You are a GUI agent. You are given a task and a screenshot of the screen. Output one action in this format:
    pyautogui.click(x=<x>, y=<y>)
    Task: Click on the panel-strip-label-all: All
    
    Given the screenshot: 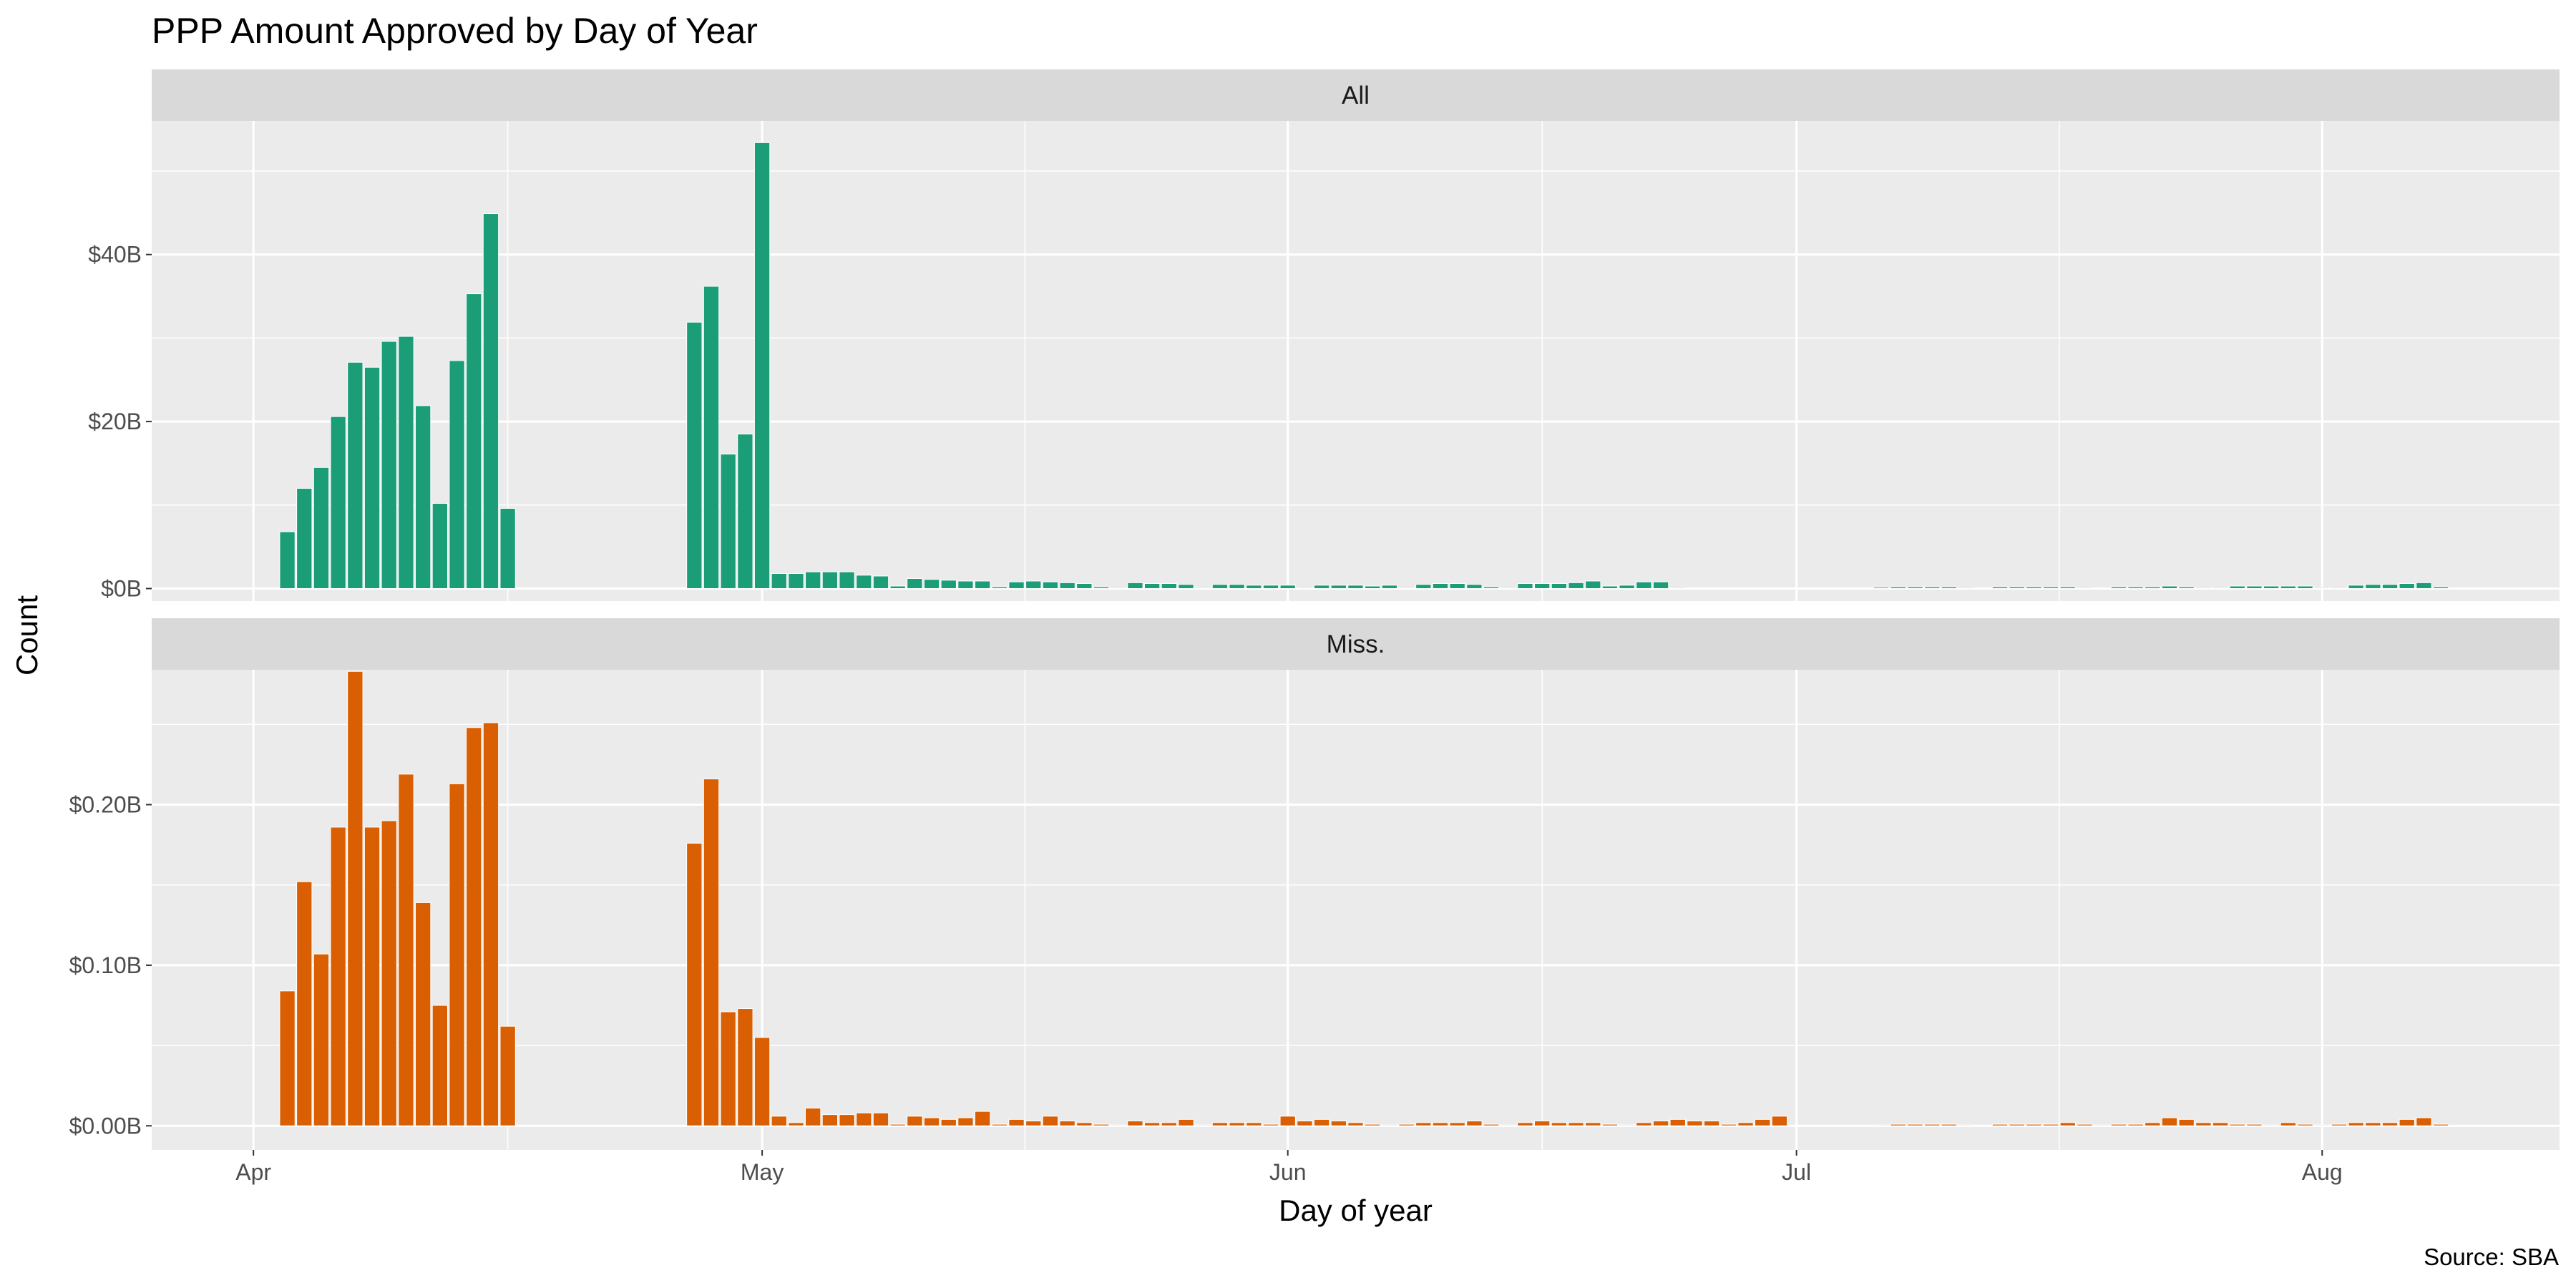 What is the action you would take?
    pyautogui.click(x=1356, y=95)
    